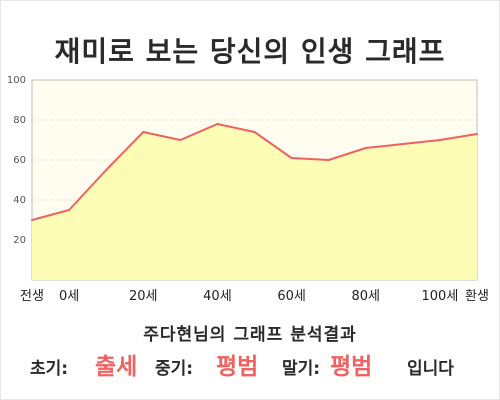 This screenshot has height=400, width=500. What do you see at coordinates (69, 296) in the screenshot?
I see `x-tick-label: 0세` at bounding box center [69, 296].